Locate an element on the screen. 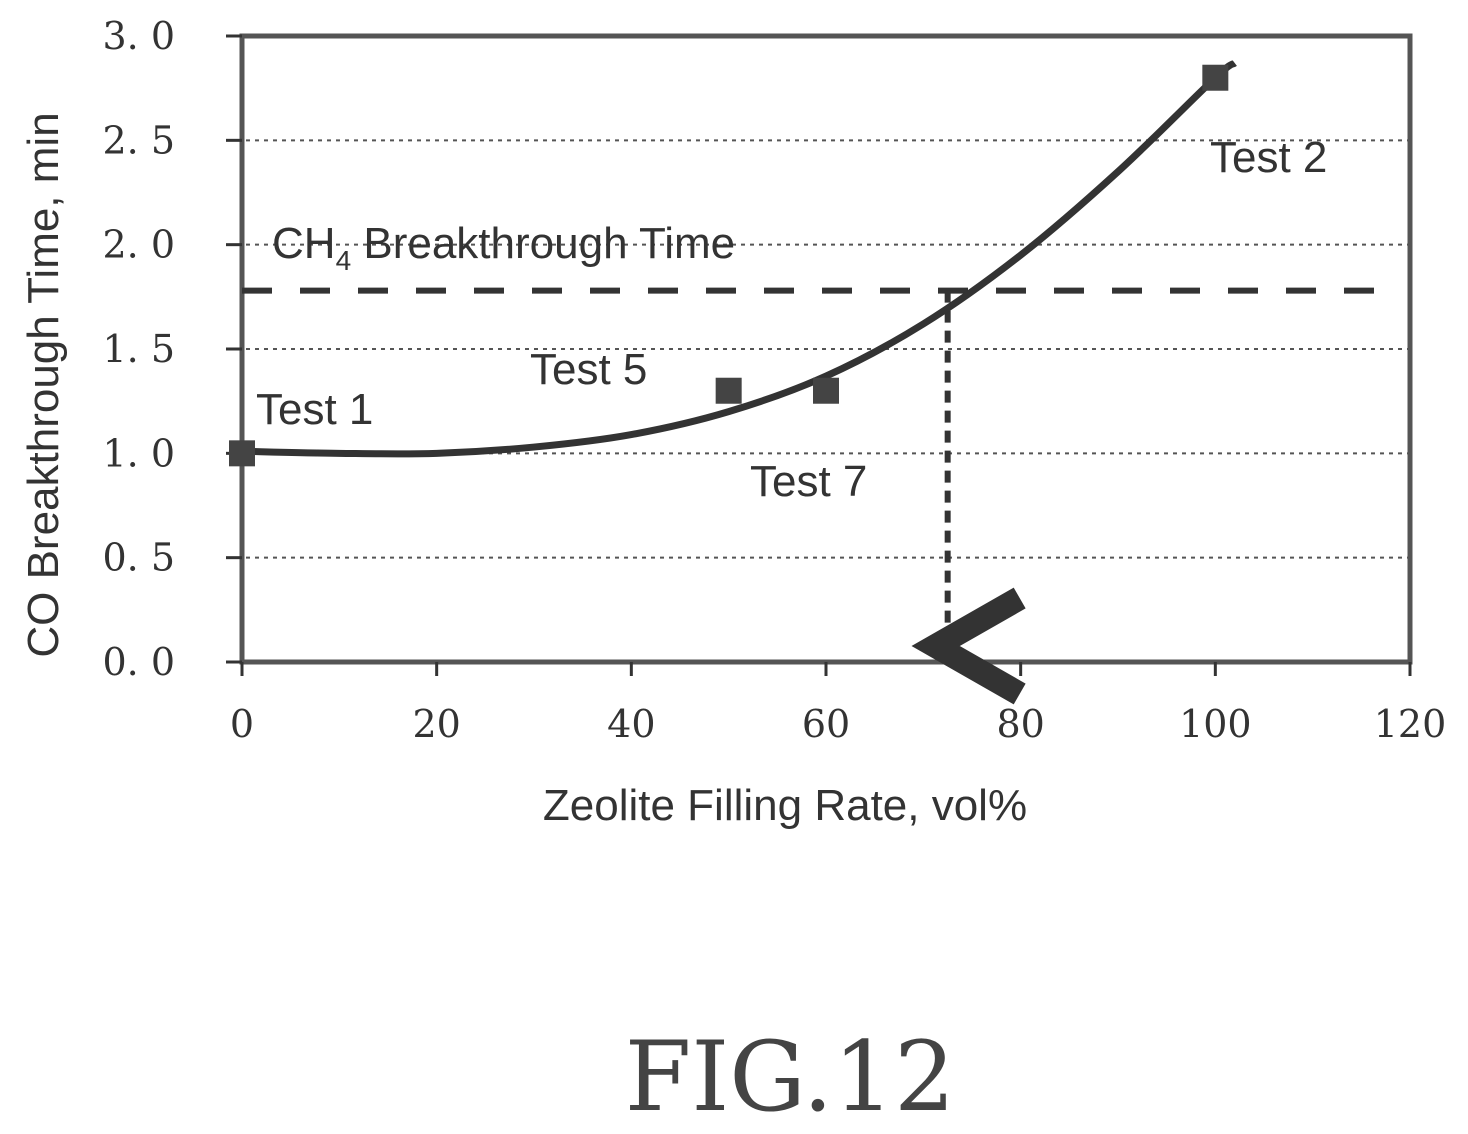  point-label-test5: Test 5 is located at coordinates (588, 369).